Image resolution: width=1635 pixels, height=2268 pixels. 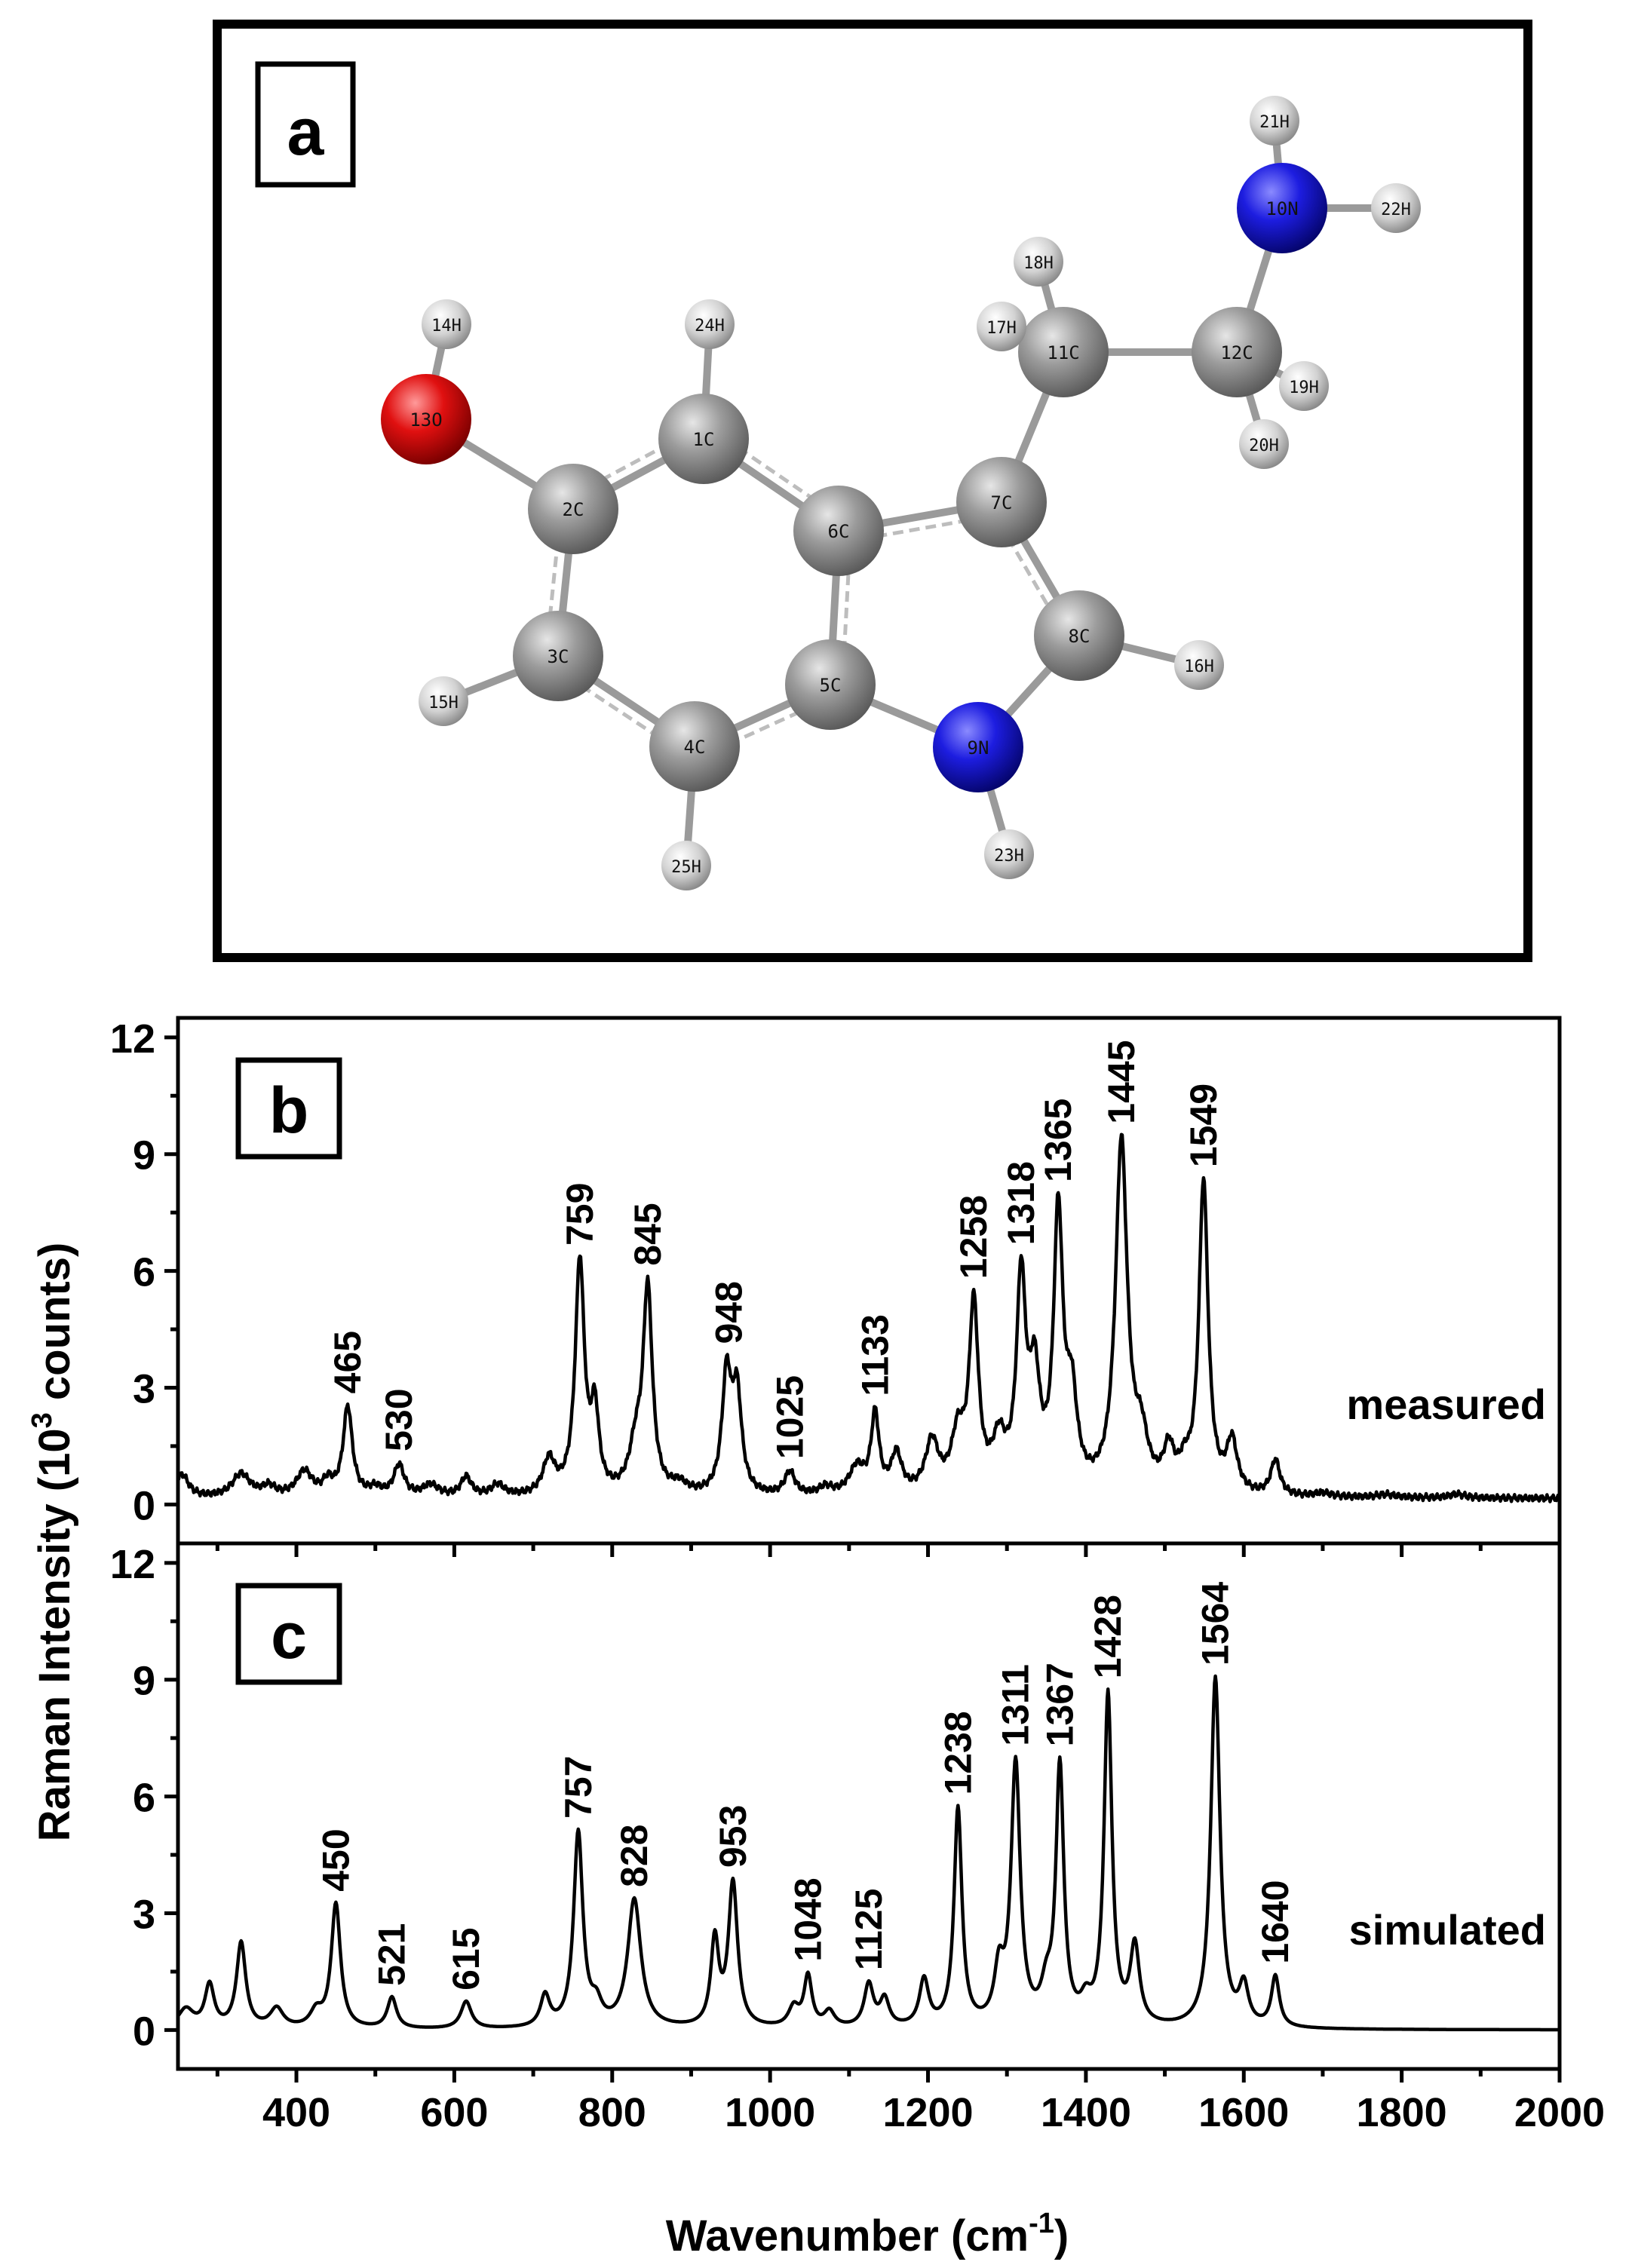 I want to click on x-tick-label: 600, so click(x=454, y=2112).